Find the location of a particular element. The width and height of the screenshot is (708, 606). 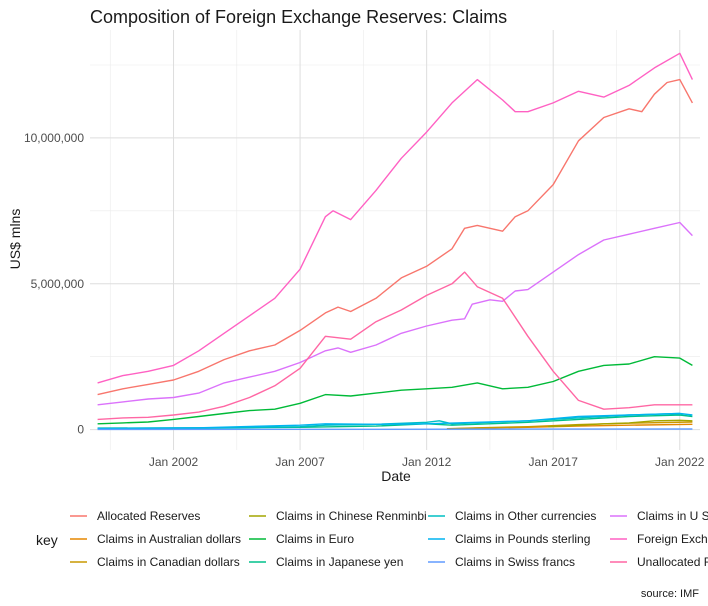

series-line-claims-in-chinese-renminbi is located at coordinates (620, 423).